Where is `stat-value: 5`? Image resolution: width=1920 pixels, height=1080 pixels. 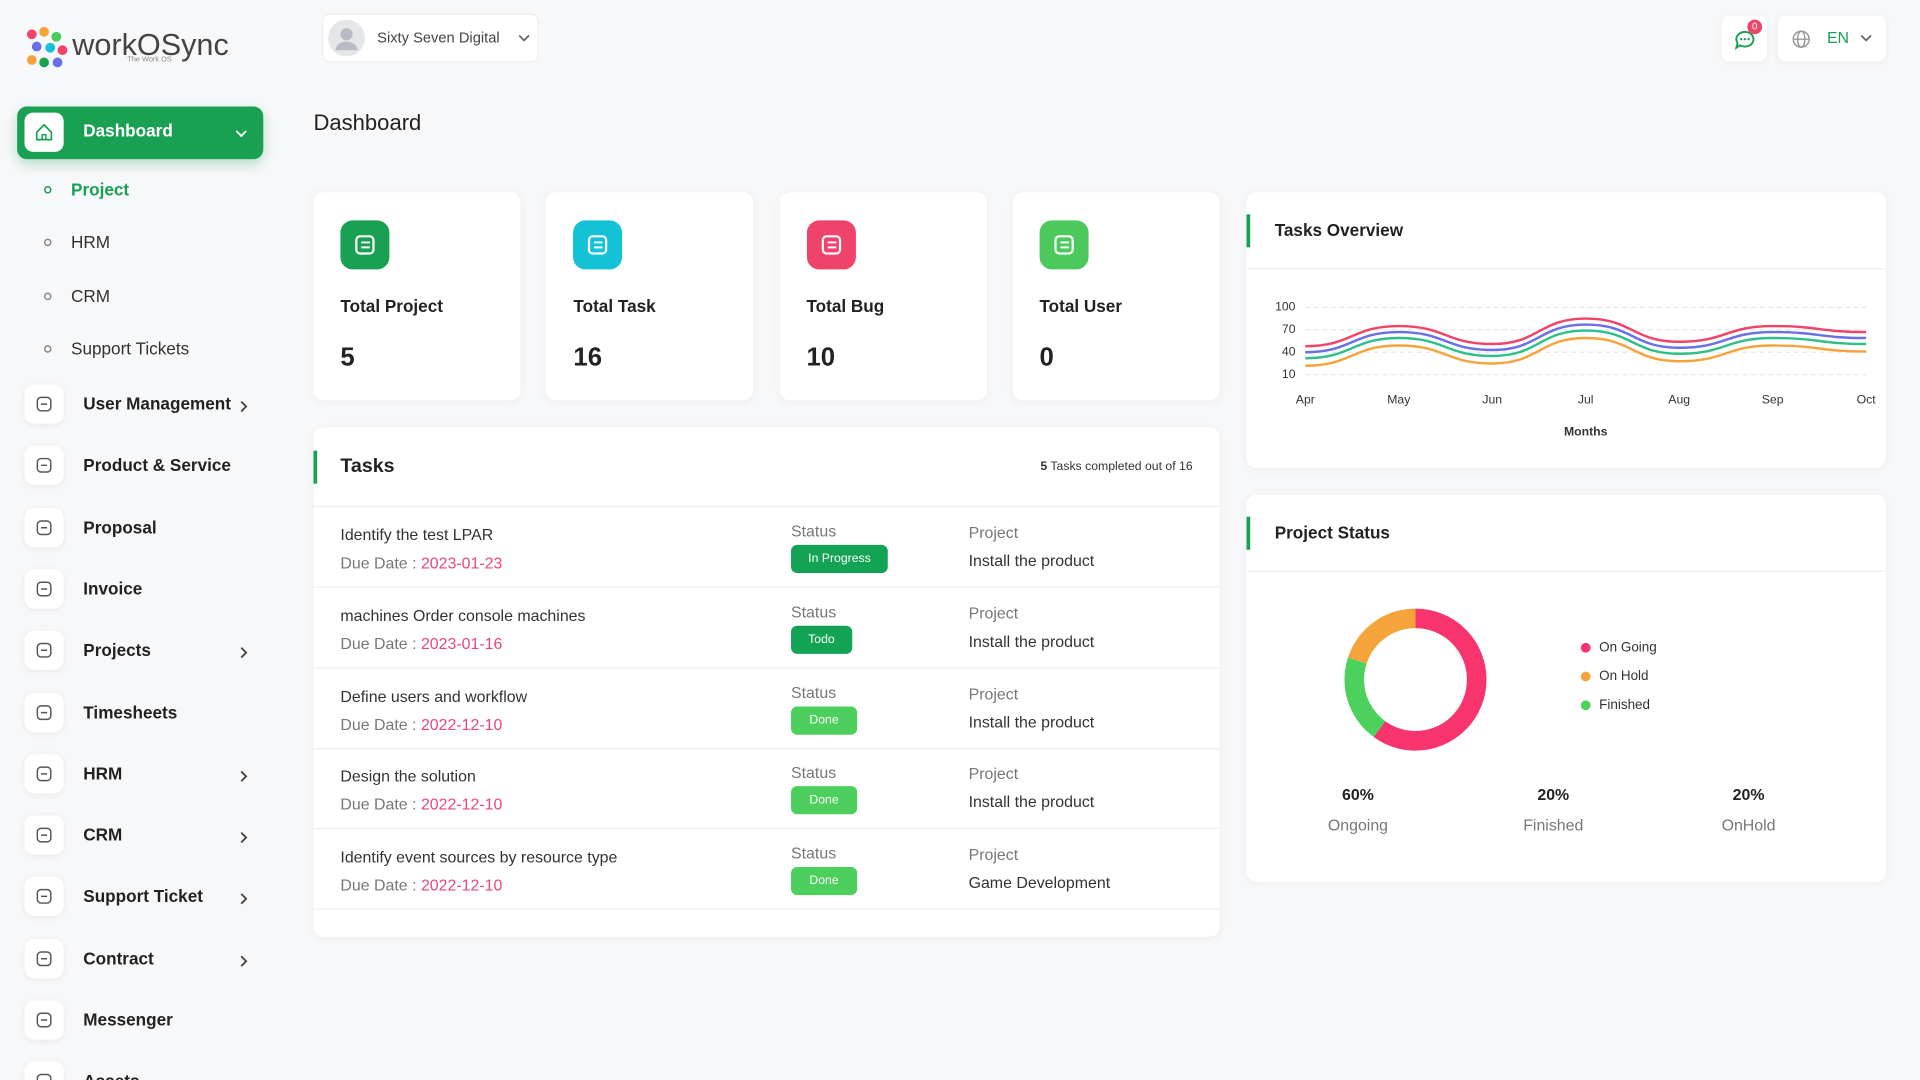 stat-value: 5 is located at coordinates (347, 357).